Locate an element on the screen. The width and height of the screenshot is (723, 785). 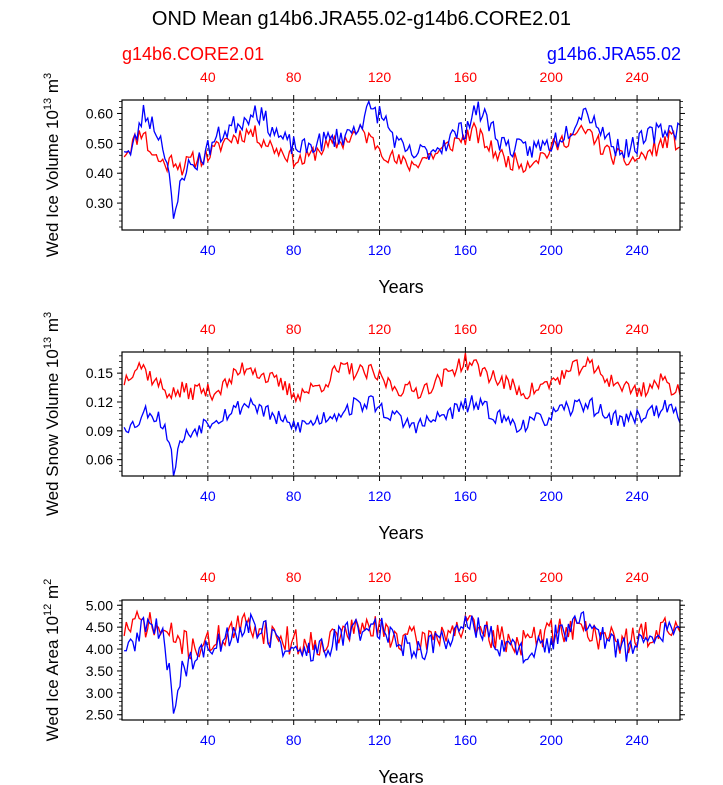
y-tick-label: 0.40 is located at coordinates (99, 173).